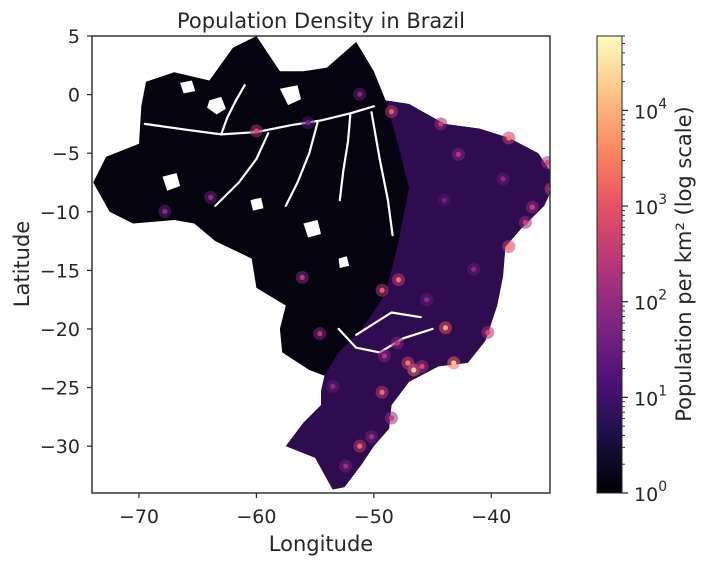 The width and height of the screenshot is (708, 566). I want to click on colorbar-label: Population per km² (log scale), so click(684, 263).